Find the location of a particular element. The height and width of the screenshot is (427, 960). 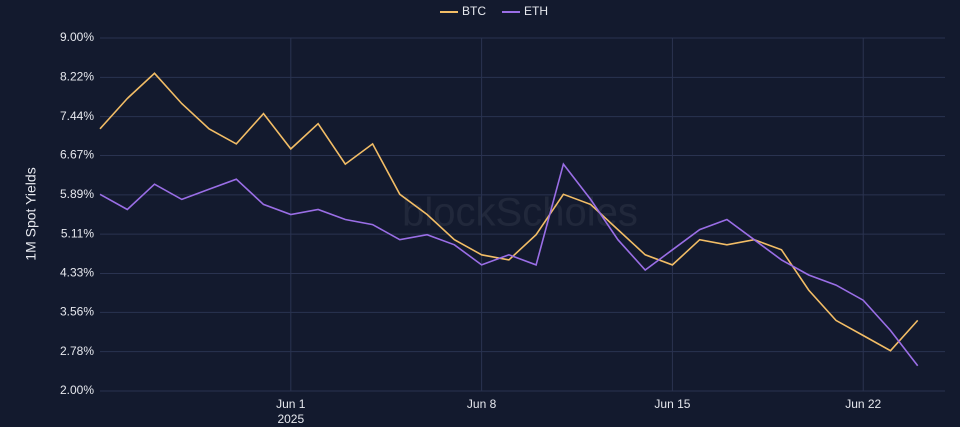

legend-label: BTC is located at coordinates (474, 11).